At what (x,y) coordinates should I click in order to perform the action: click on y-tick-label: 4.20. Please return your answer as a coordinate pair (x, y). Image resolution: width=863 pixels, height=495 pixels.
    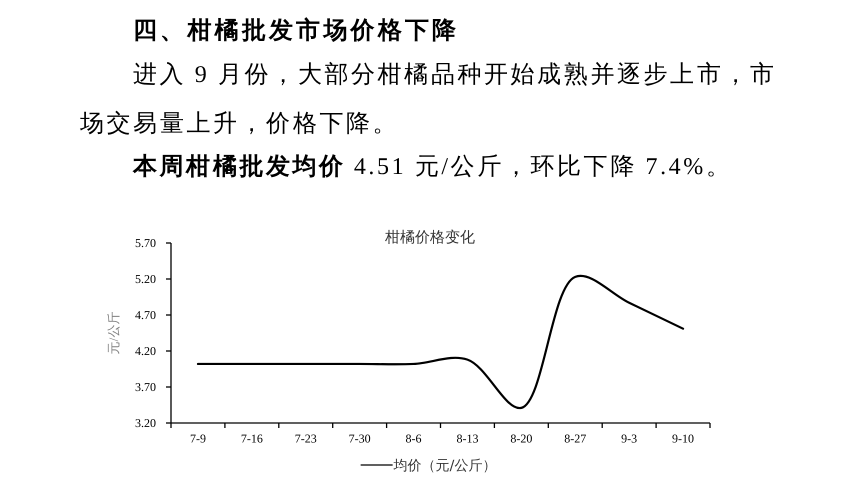
    Looking at the image, I should click on (145, 351).